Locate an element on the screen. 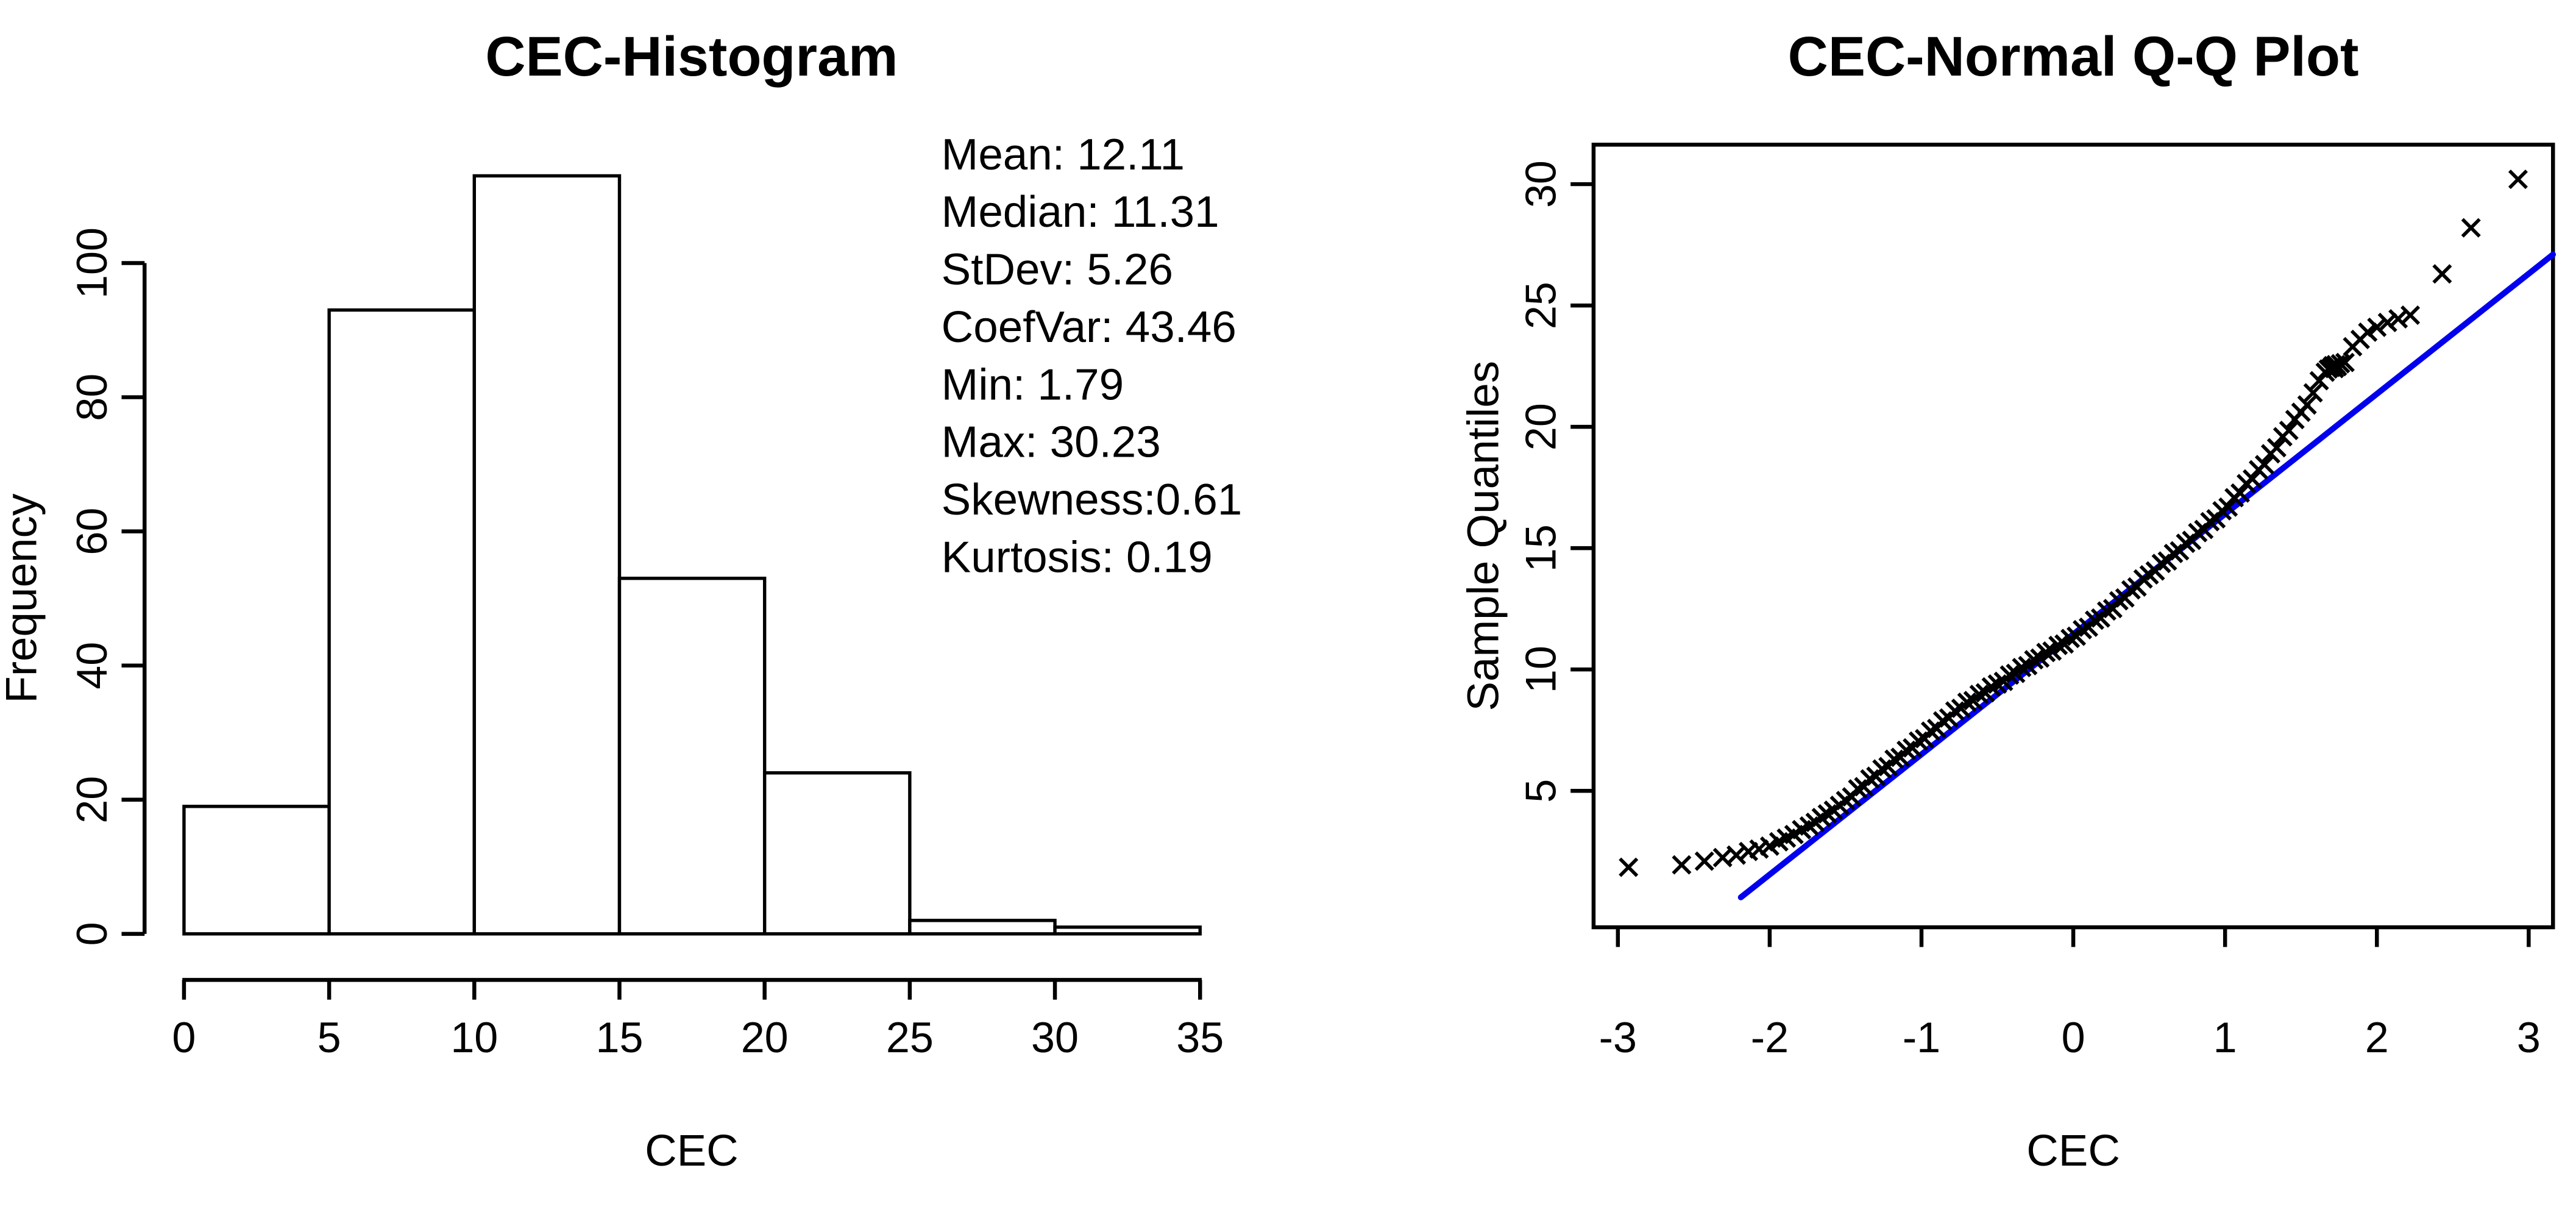  stat-median: Median: 11.31 is located at coordinates (1080, 212).